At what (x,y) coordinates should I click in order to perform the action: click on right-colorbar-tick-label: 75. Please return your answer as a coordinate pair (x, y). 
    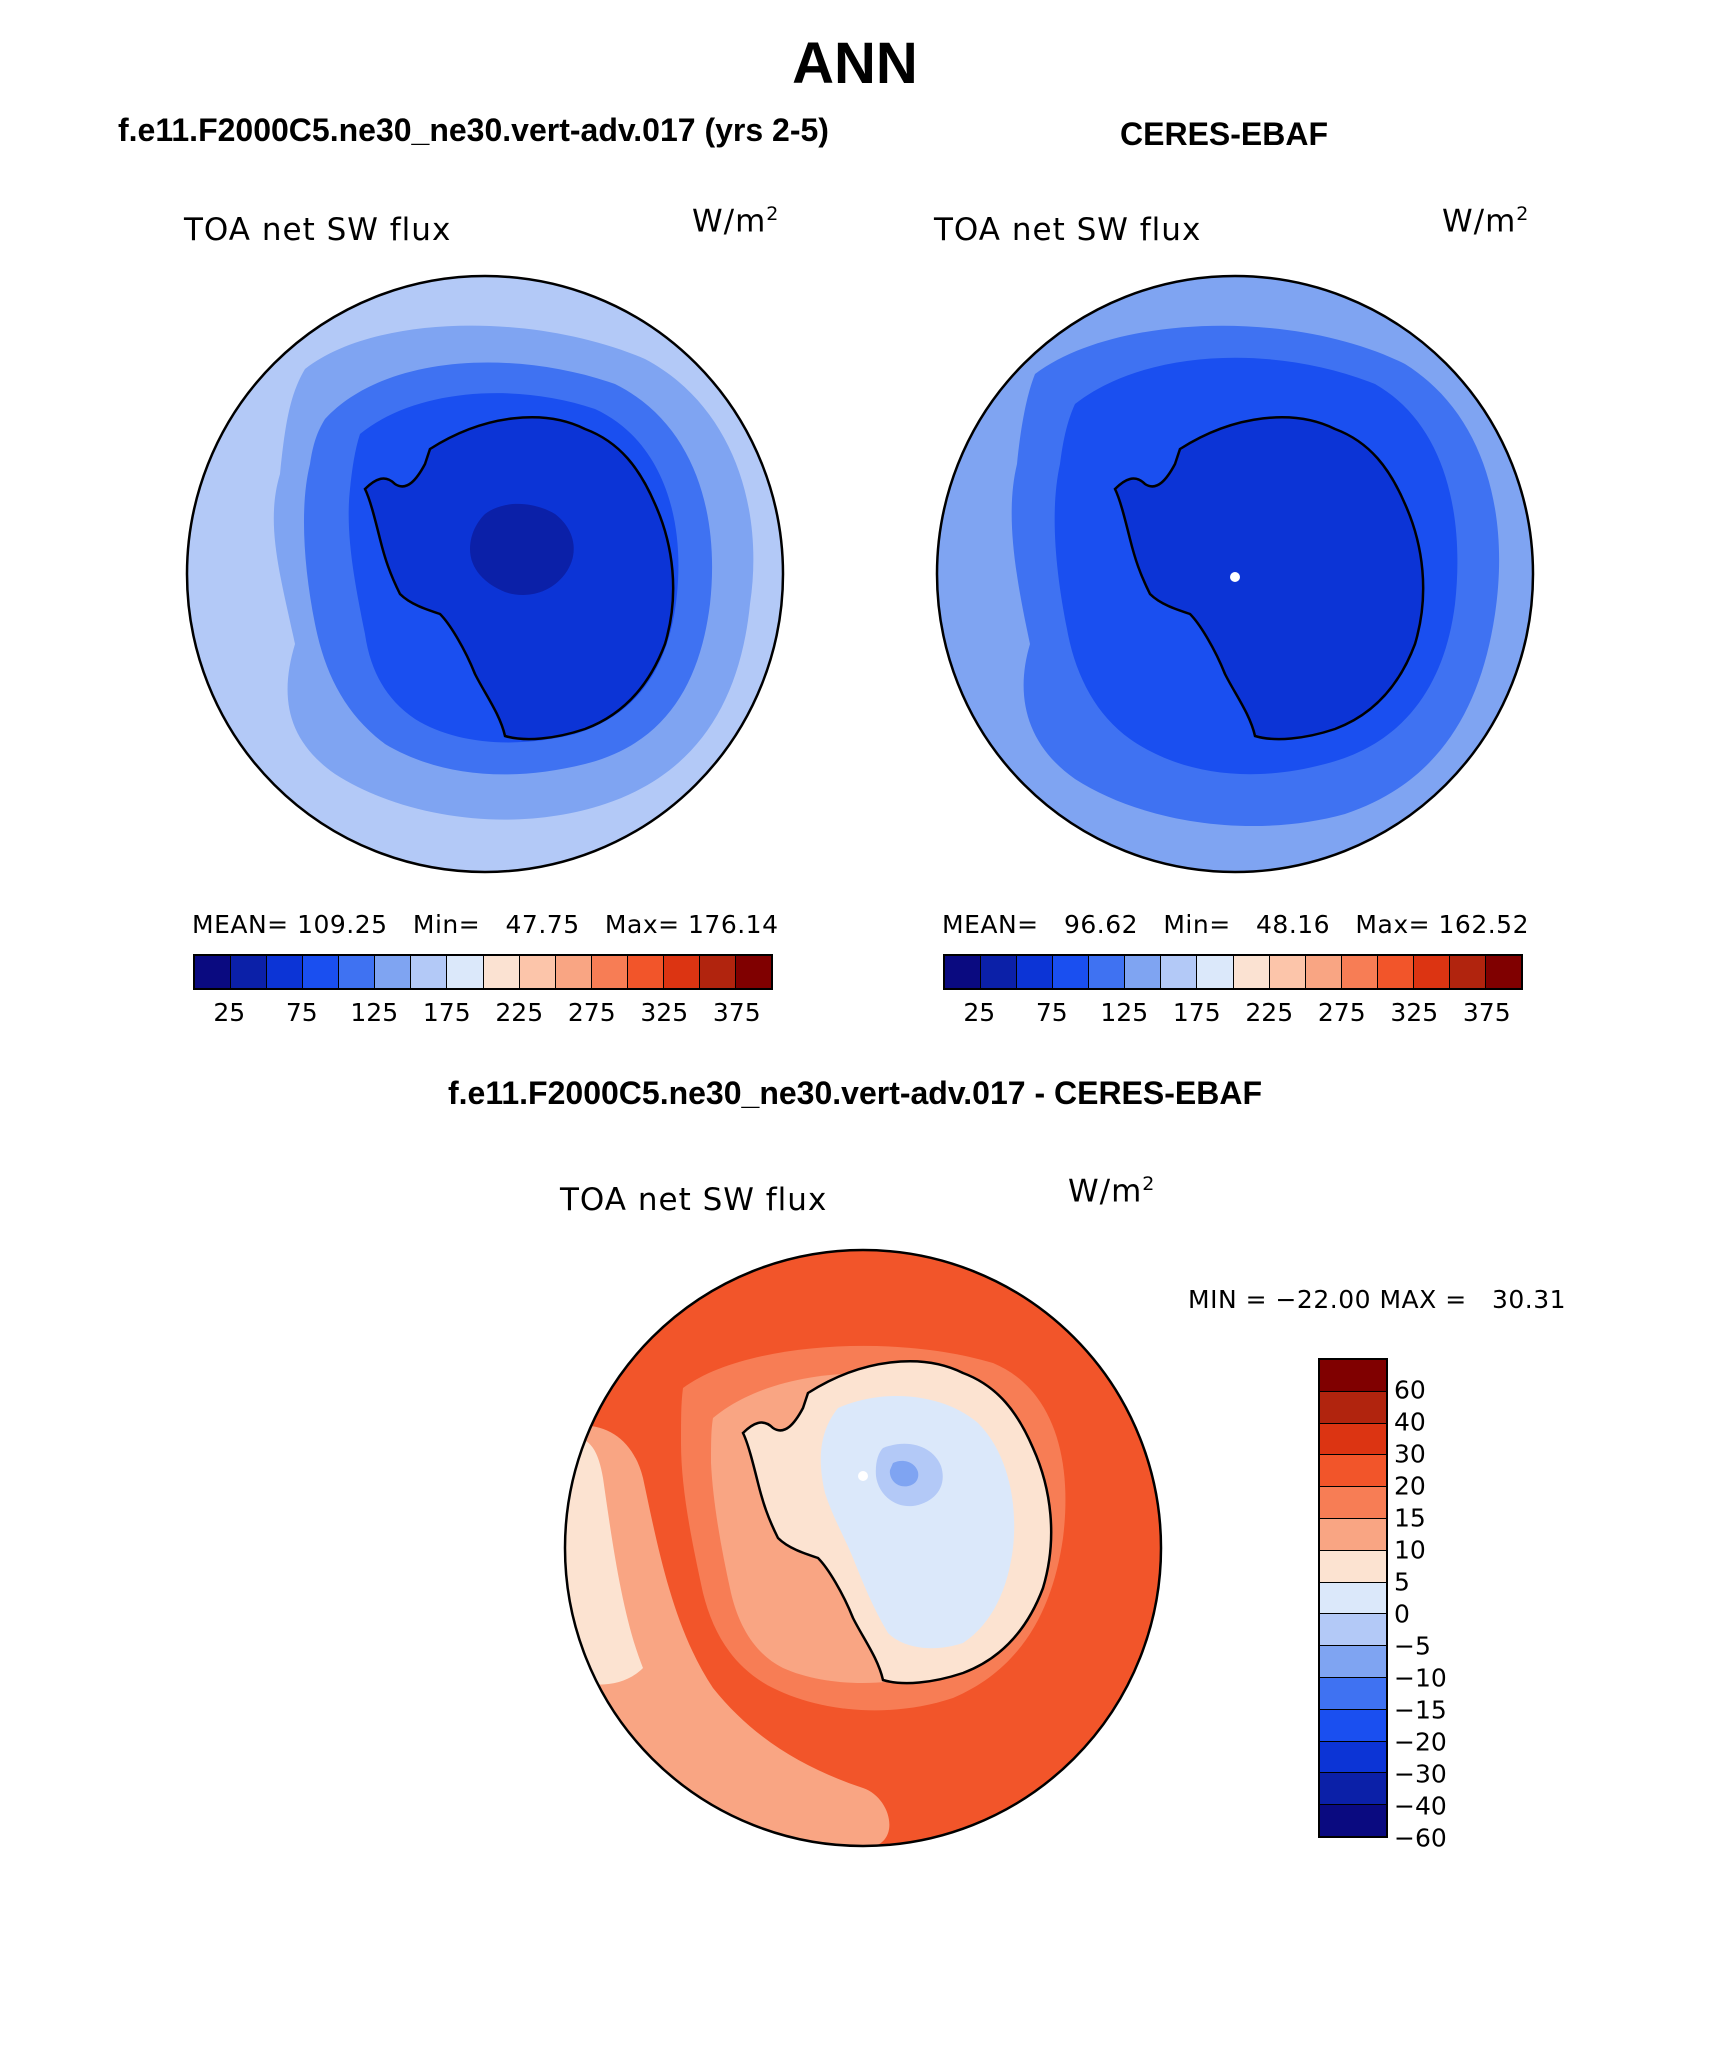
    Looking at the image, I should click on (1051, 1012).